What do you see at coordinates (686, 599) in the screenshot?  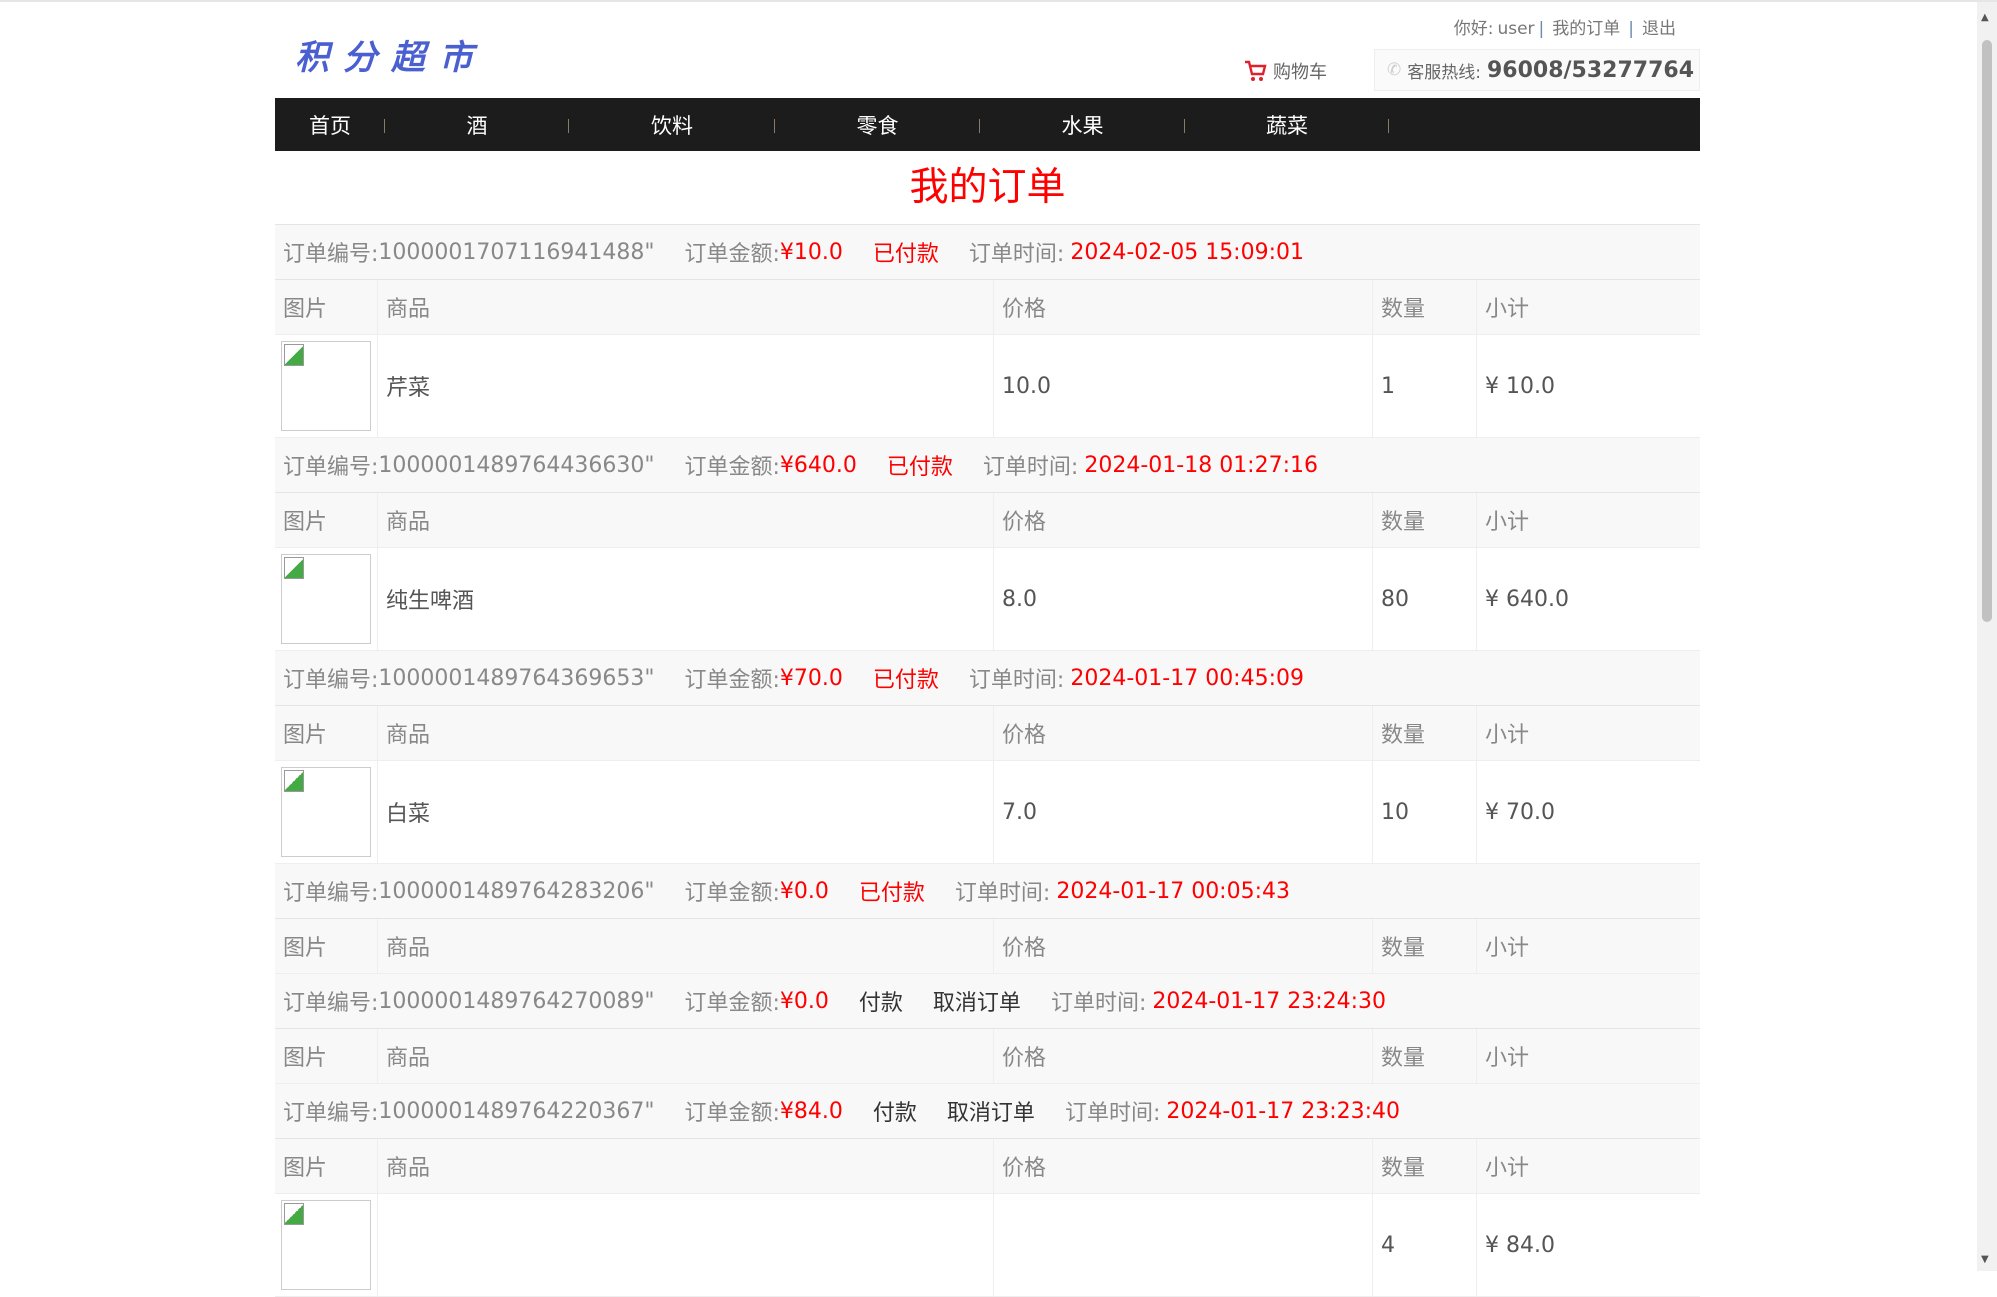 I see `product-name: 纯生啤酒` at bounding box center [686, 599].